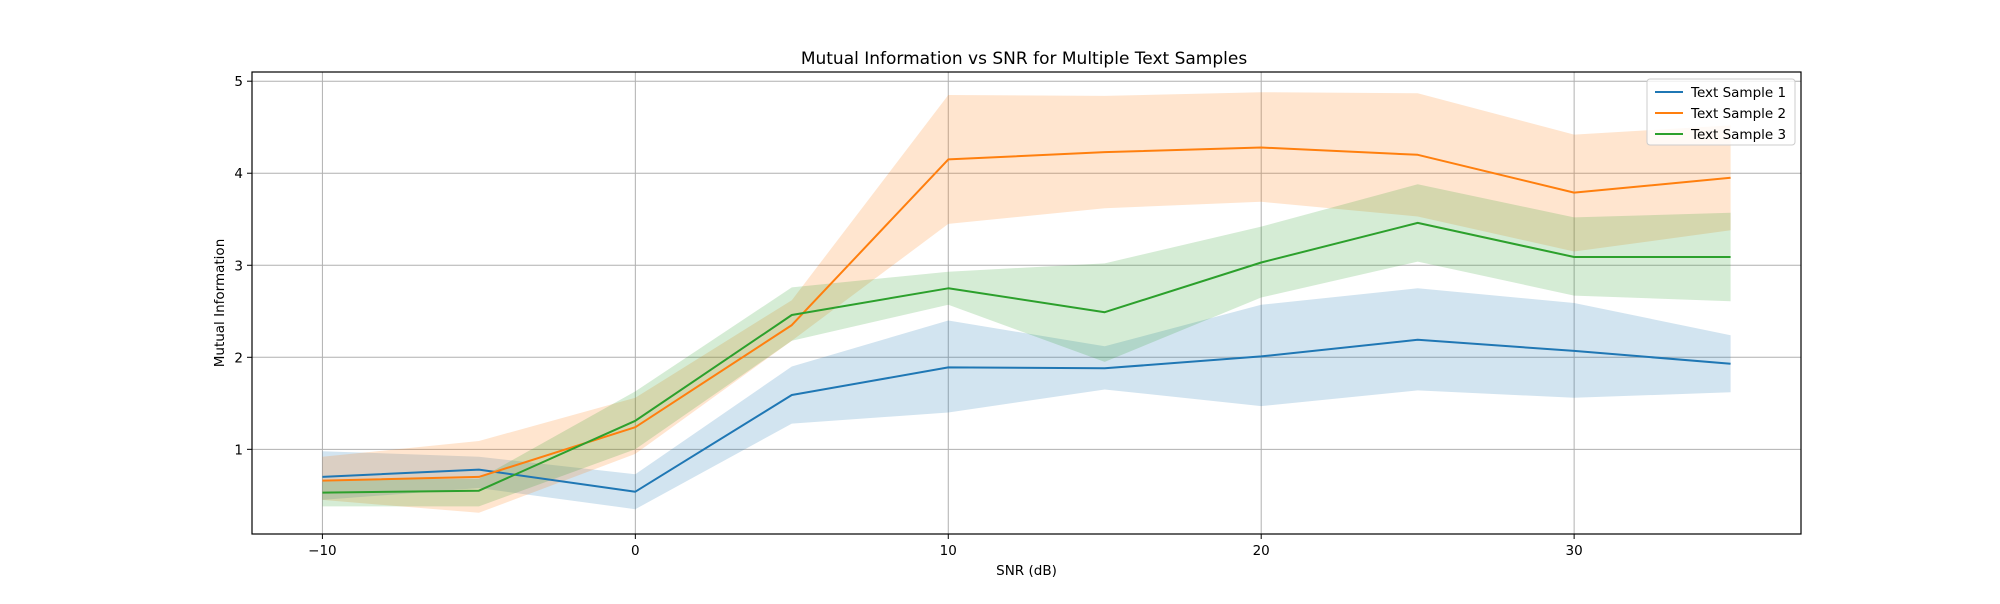 This screenshot has height=604, width=2000. I want to click on y-tick-label: 1, so click(238, 450).